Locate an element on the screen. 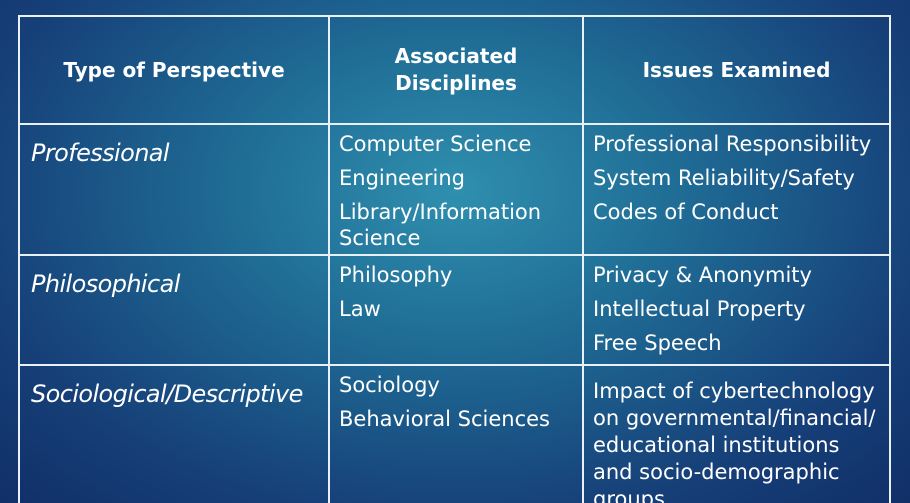 The height and width of the screenshot is (503, 910). header-associated-disciplines: Associated Disciplines is located at coordinates (456, 70).